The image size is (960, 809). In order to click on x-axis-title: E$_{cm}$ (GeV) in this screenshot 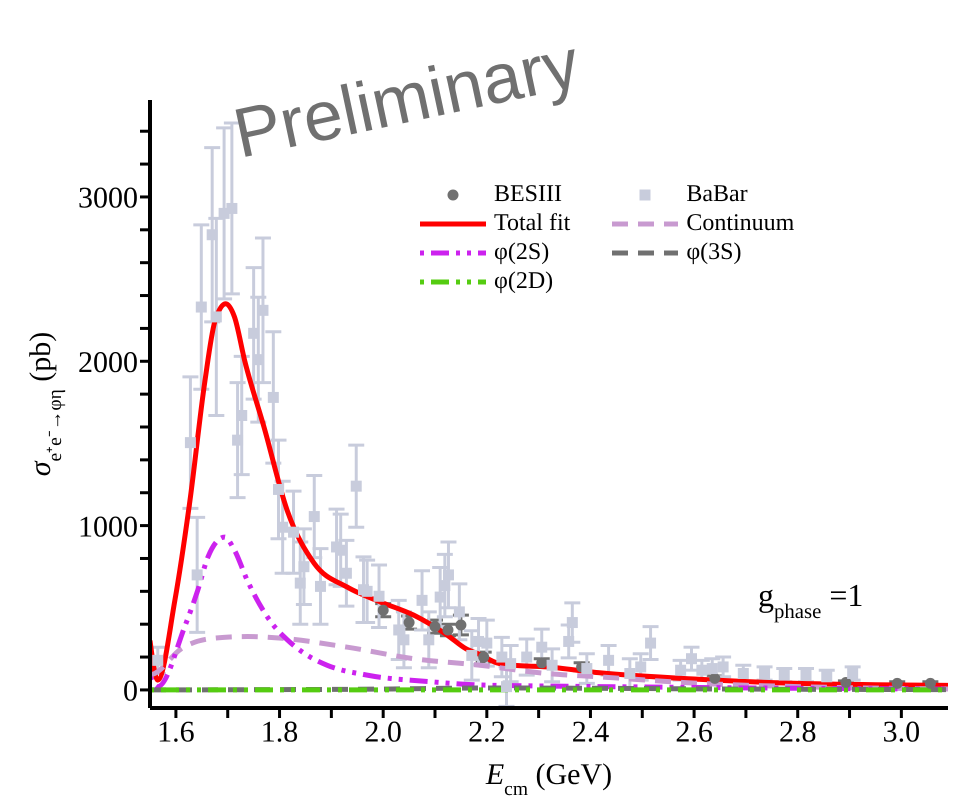, I will do `click(548, 779)`.